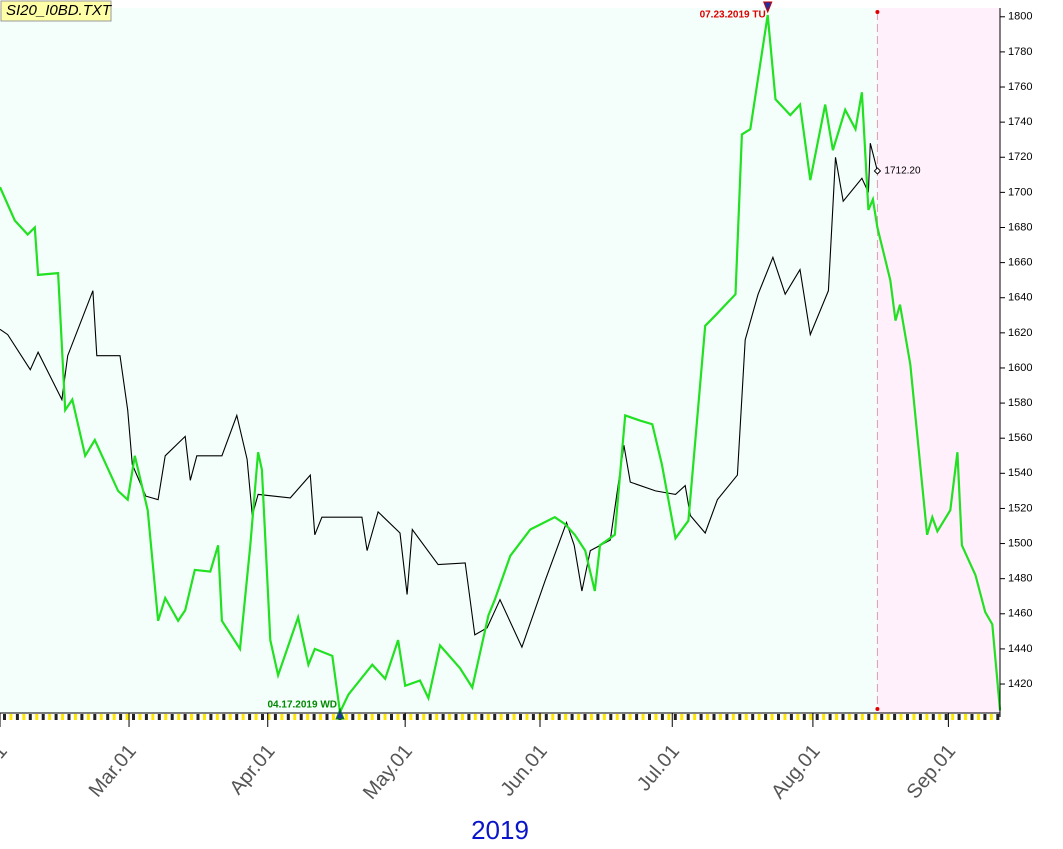 This screenshot has width=1063, height=849. What do you see at coordinates (1020, 579) in the screenshot?
I see `y-tick-label: 1480` at bounding box center [1020, 579].